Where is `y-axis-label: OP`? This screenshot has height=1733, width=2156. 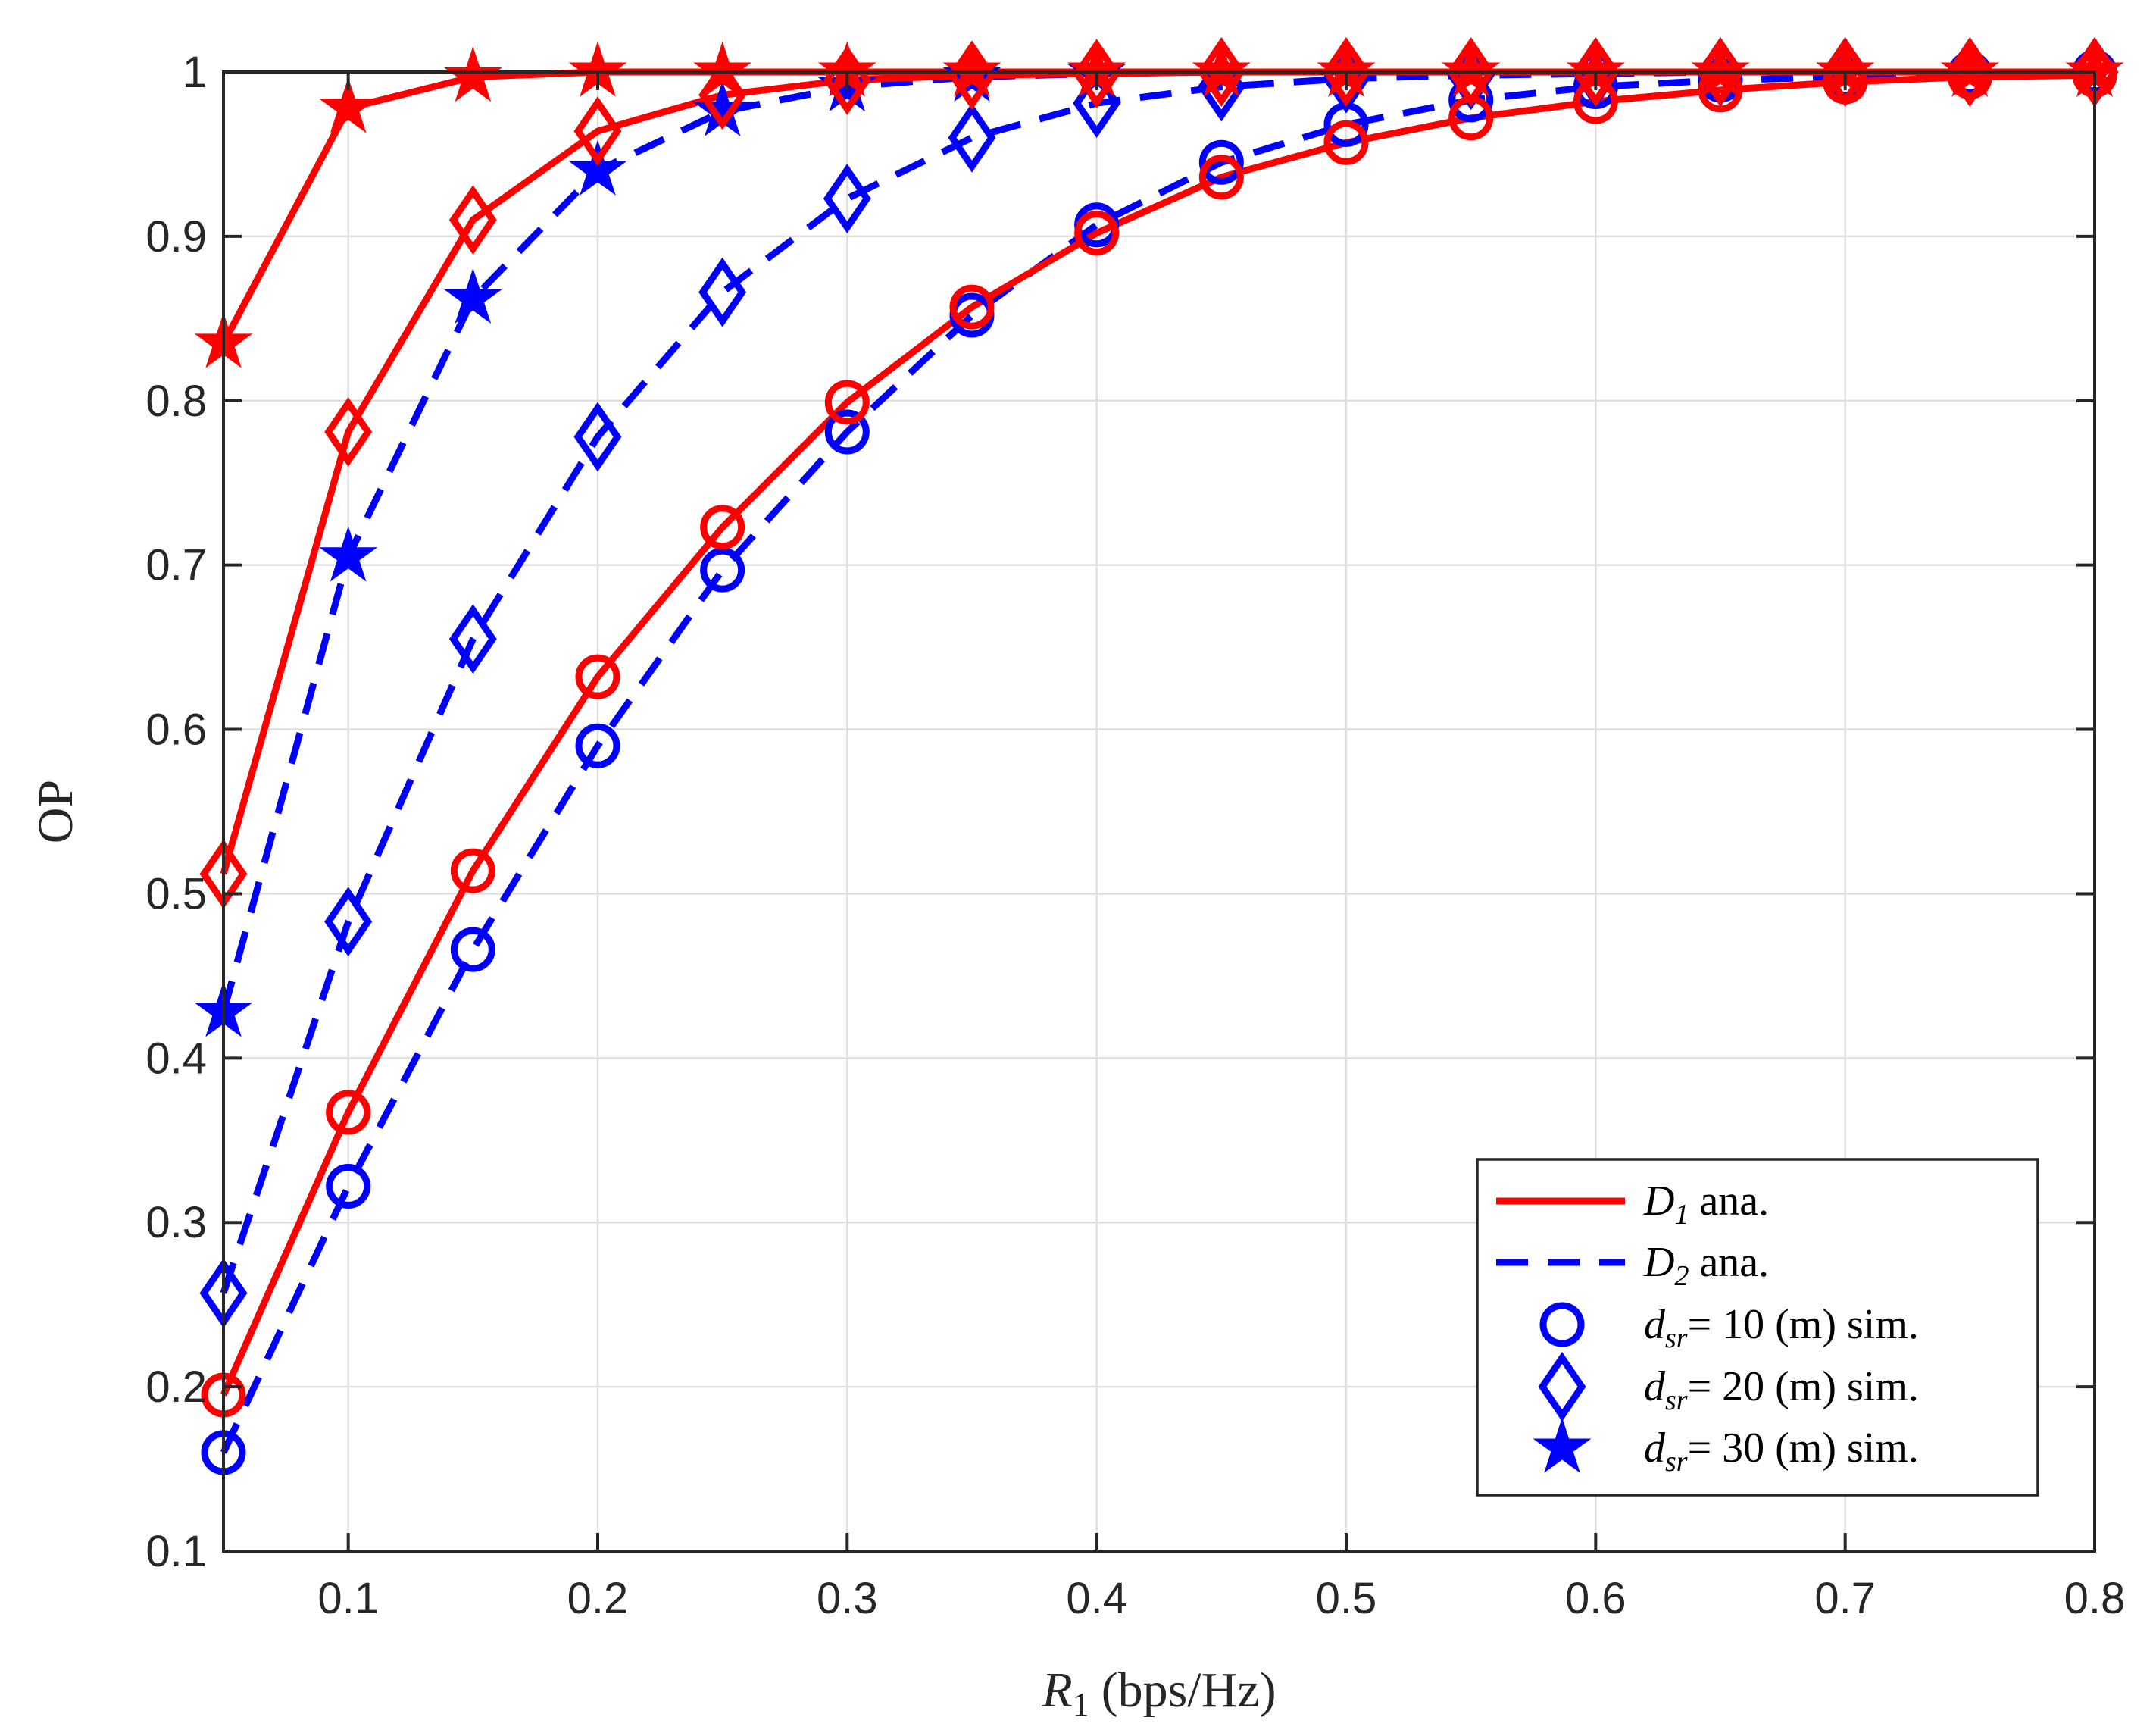
y-axis-label: OP is located at coordinates (56, 811).